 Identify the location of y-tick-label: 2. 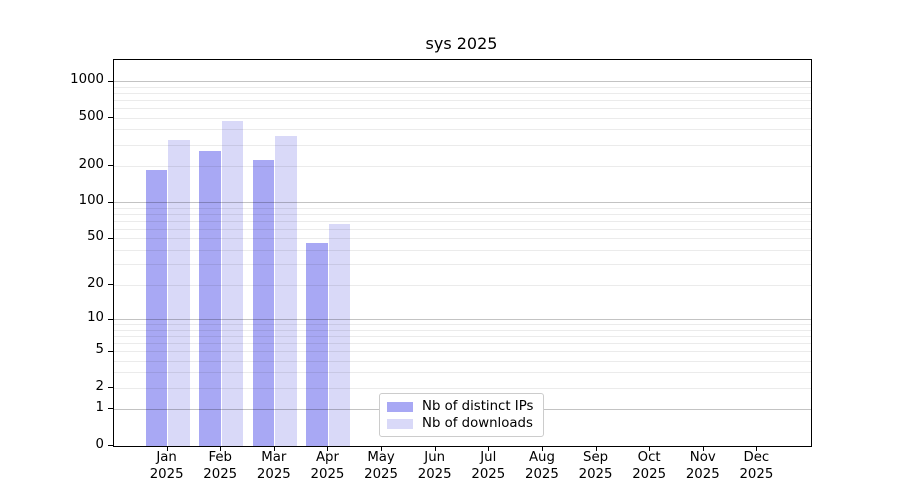
(99, 386).